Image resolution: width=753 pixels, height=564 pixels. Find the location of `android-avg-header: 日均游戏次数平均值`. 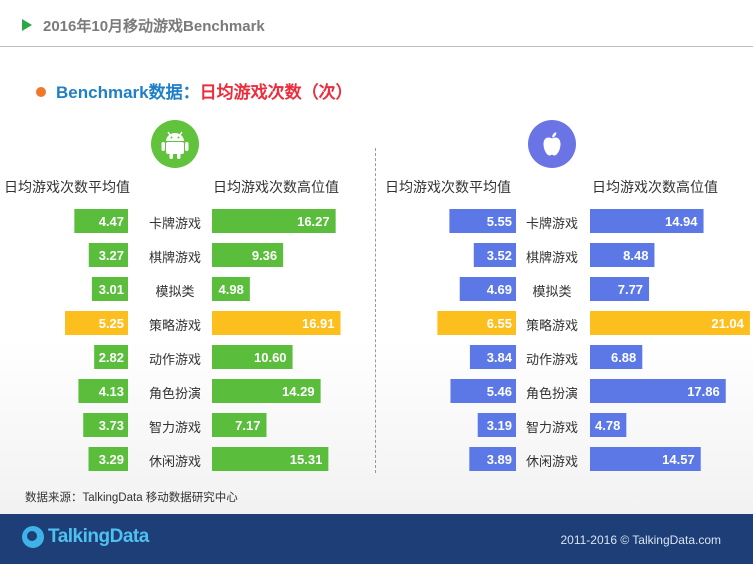

android-avg-header: 日均游戏次数平均值 is located at coordinates (67, 187).